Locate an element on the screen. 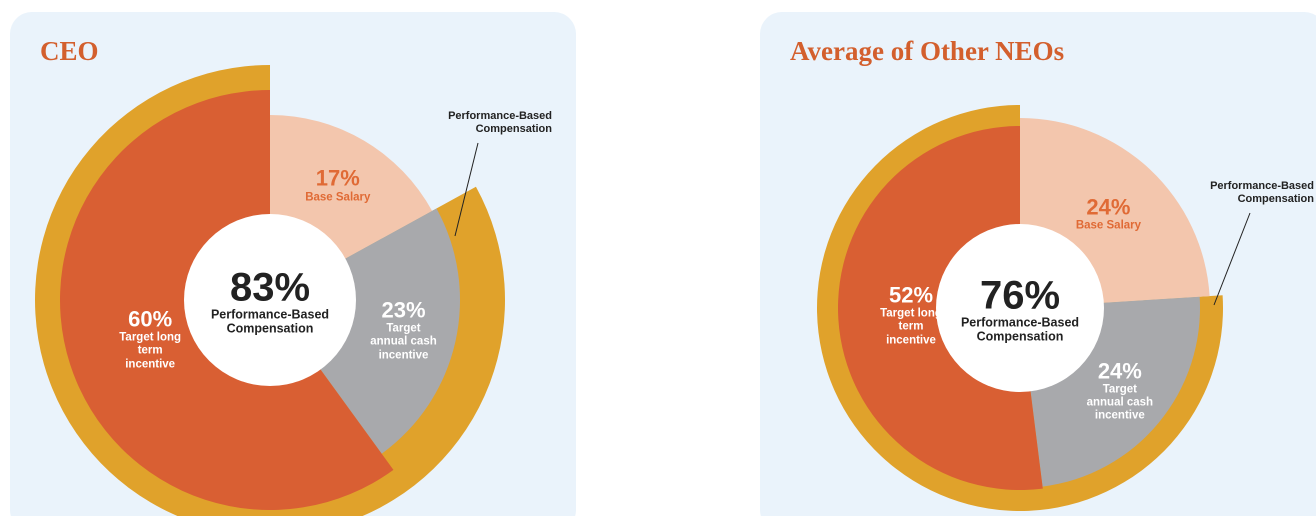 This screenshot has width=1316, height=516. slice-value-label: 60% is located at coordinates (150, 319).